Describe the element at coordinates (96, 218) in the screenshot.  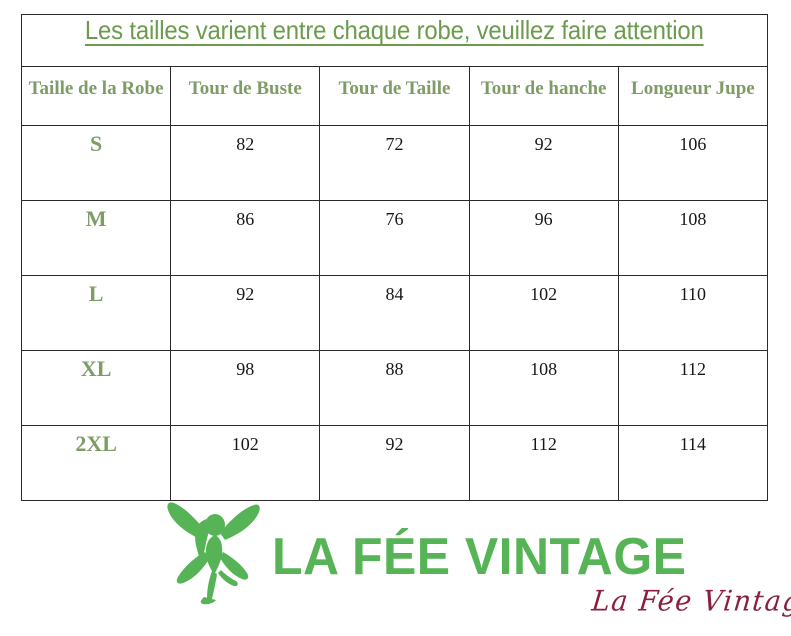
I see `size-label: M` at that location.